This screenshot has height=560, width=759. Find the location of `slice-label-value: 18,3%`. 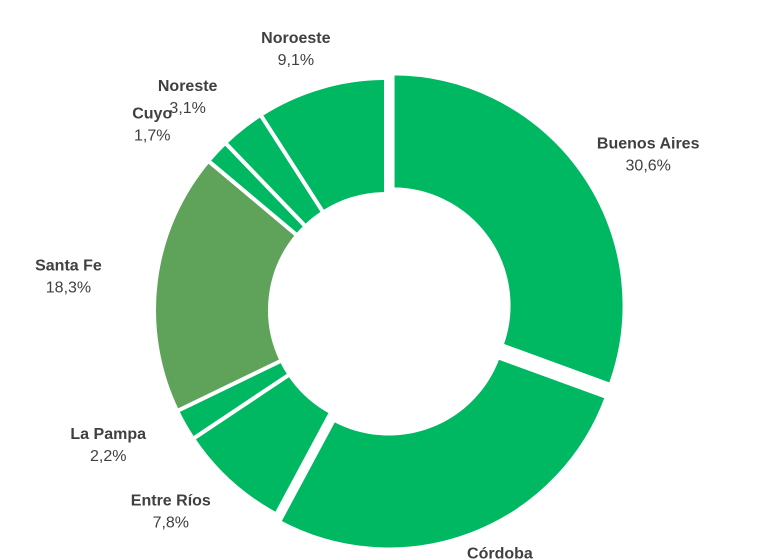

slice-label-value: 18,3% is located at coordinates (68, 288).